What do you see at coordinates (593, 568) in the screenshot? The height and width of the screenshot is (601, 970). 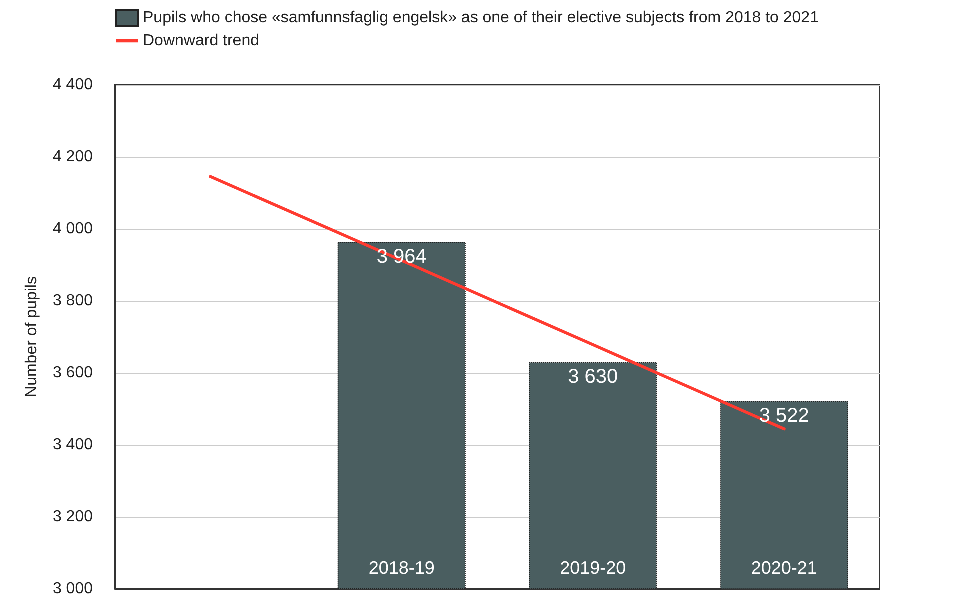 I see `x-tick-label: 2019-20` at bounding box center [593, 568].